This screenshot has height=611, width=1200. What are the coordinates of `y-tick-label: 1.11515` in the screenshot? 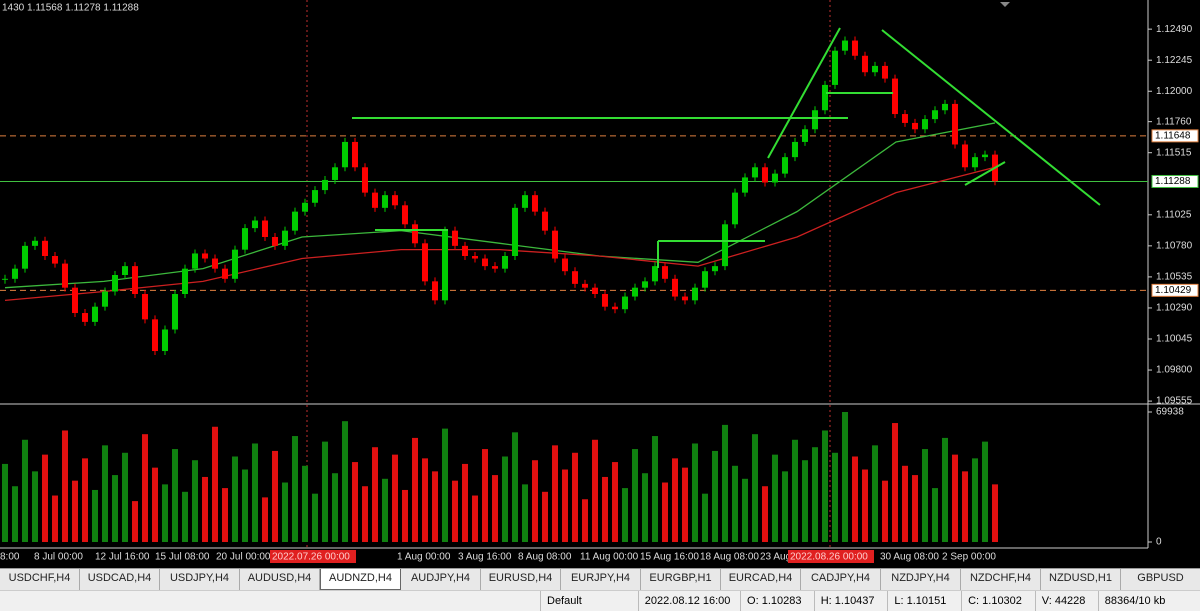 It's located at (1174, 152).